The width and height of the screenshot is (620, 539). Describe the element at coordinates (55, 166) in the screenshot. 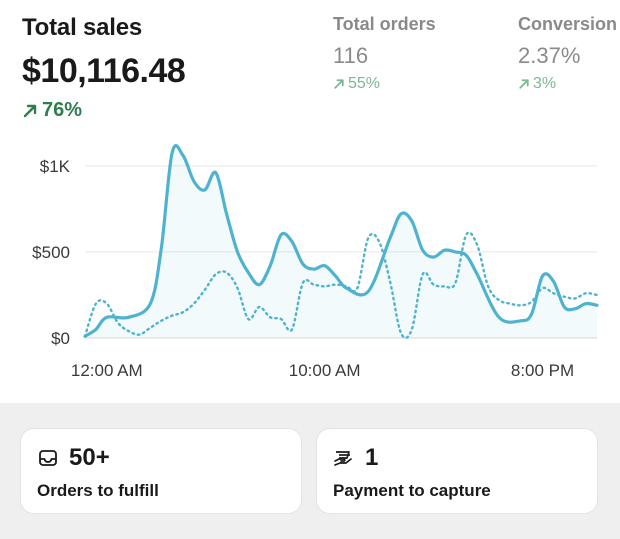

I see `y-tick-label: $1K` at that location.